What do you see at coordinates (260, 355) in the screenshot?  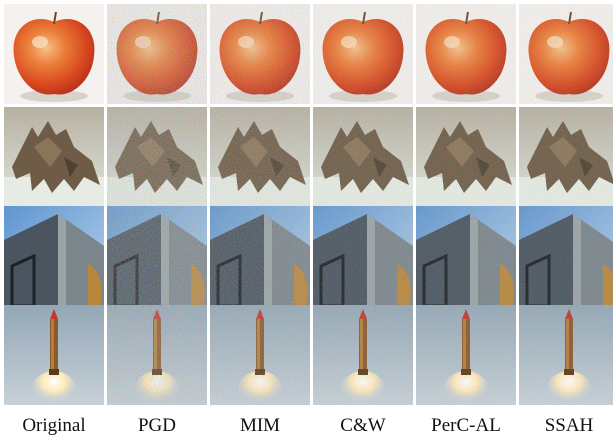 I see `image-rocket-mim` at bounding box center [260, 355].